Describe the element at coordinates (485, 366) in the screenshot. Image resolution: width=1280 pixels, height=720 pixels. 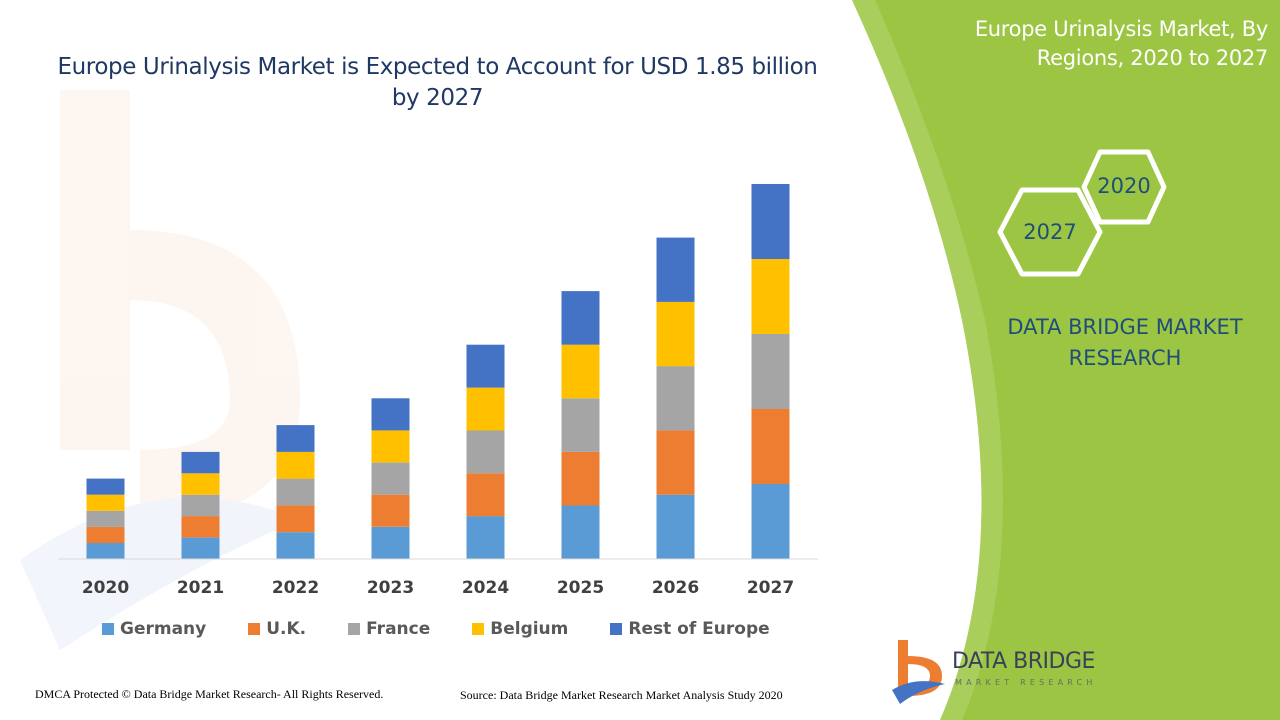
I see `bar-2024-rest-of-europe` at that location.